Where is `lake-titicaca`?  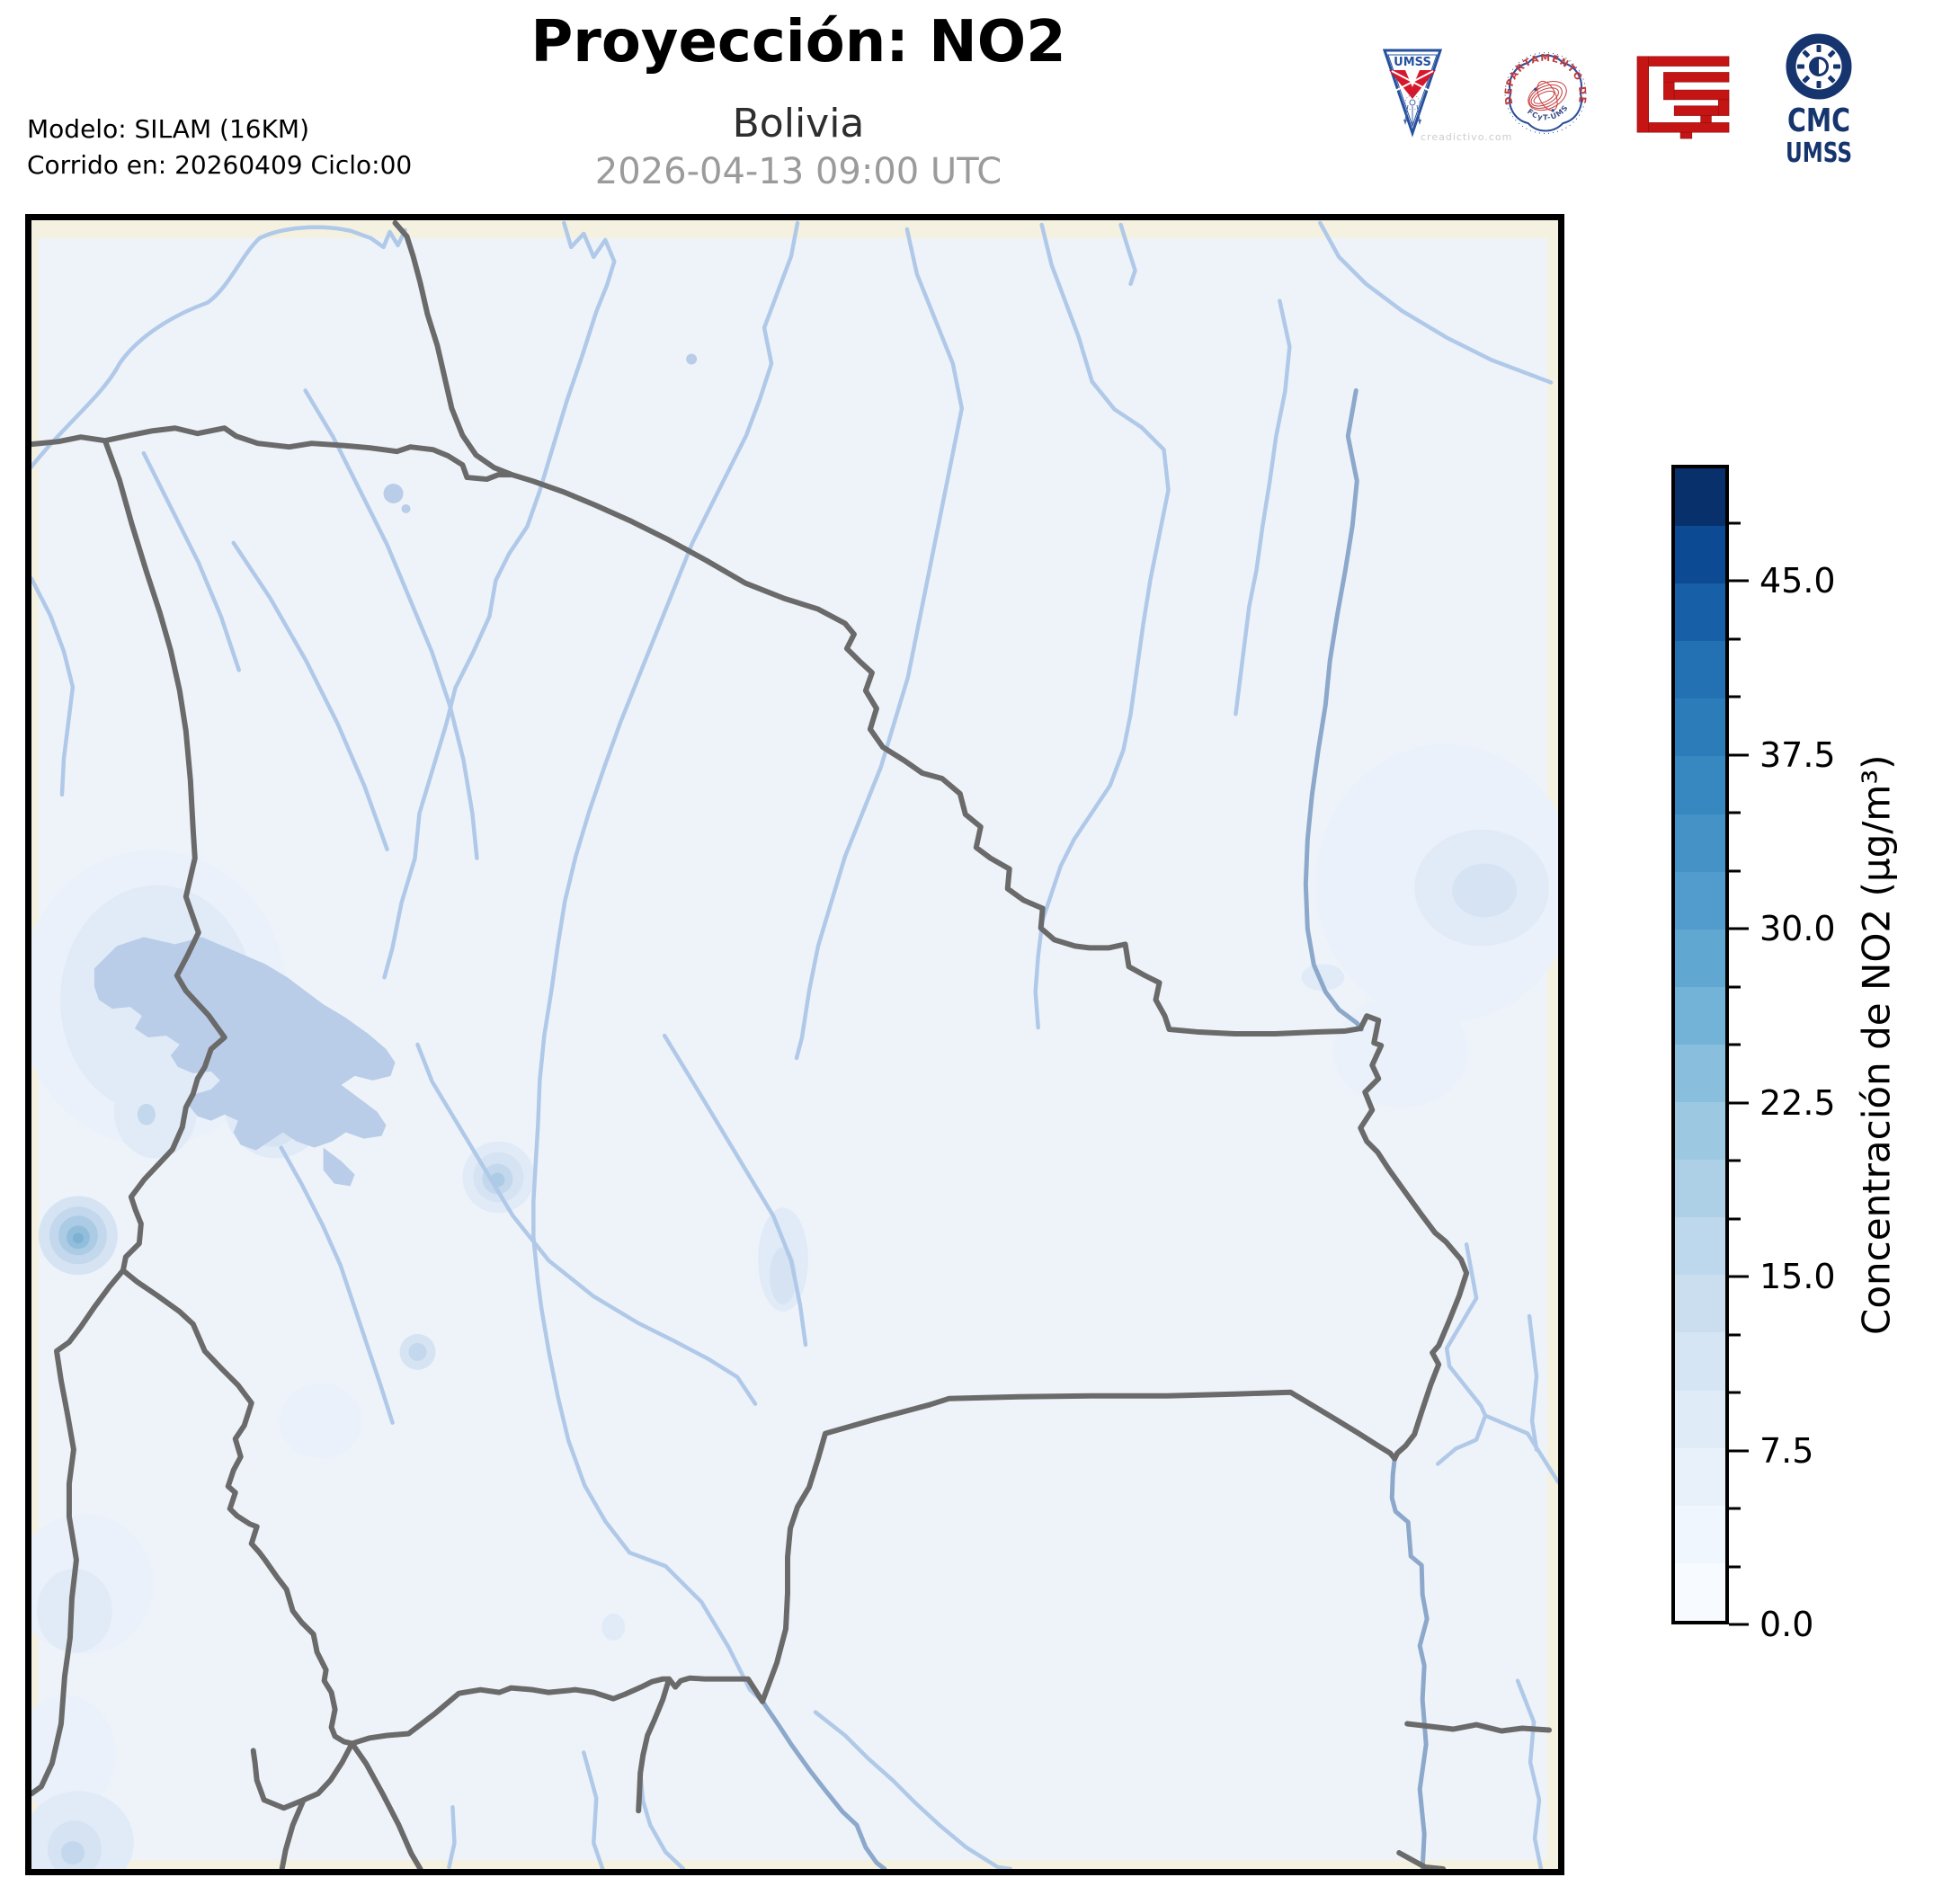
lake-titicaca is located at coordinates (396, 770).